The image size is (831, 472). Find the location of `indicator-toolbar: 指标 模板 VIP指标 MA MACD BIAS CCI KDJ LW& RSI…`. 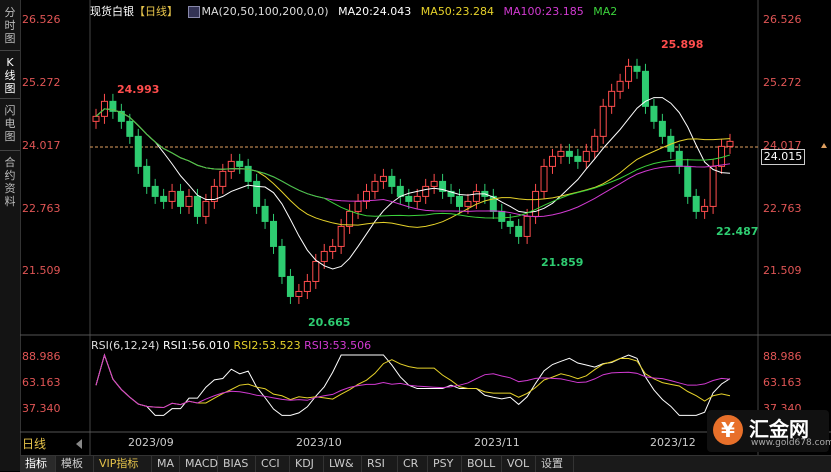

indicator-toolbar: 指标 模板 VIP指标 MA MACD BIAS CCI KDJ LW& RSI… is located at coordinates (425, 463).